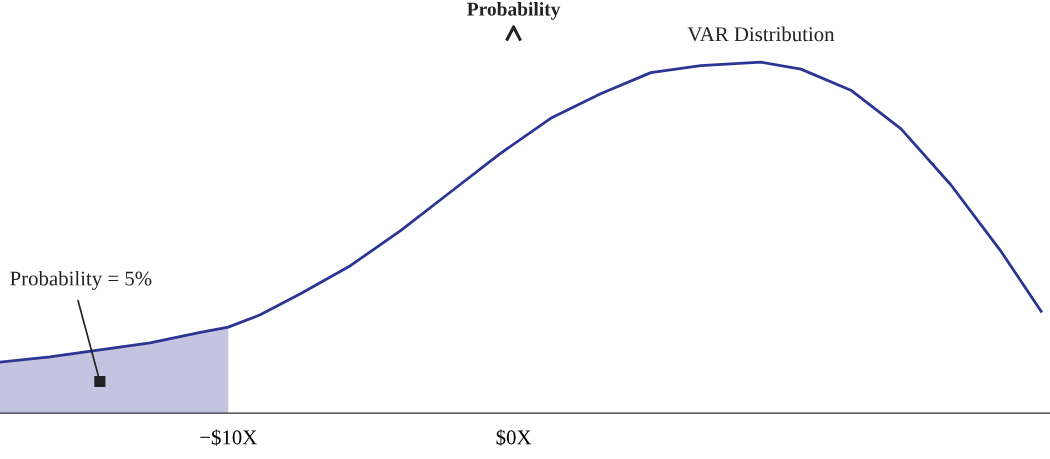  I want to click on x-tick-label: −$10X, so click(228, 437).